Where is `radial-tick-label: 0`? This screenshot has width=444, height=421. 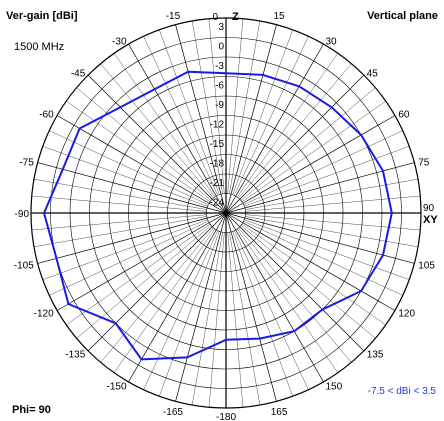 radial-tick-label: 0 is located at coordinates (221, 47).